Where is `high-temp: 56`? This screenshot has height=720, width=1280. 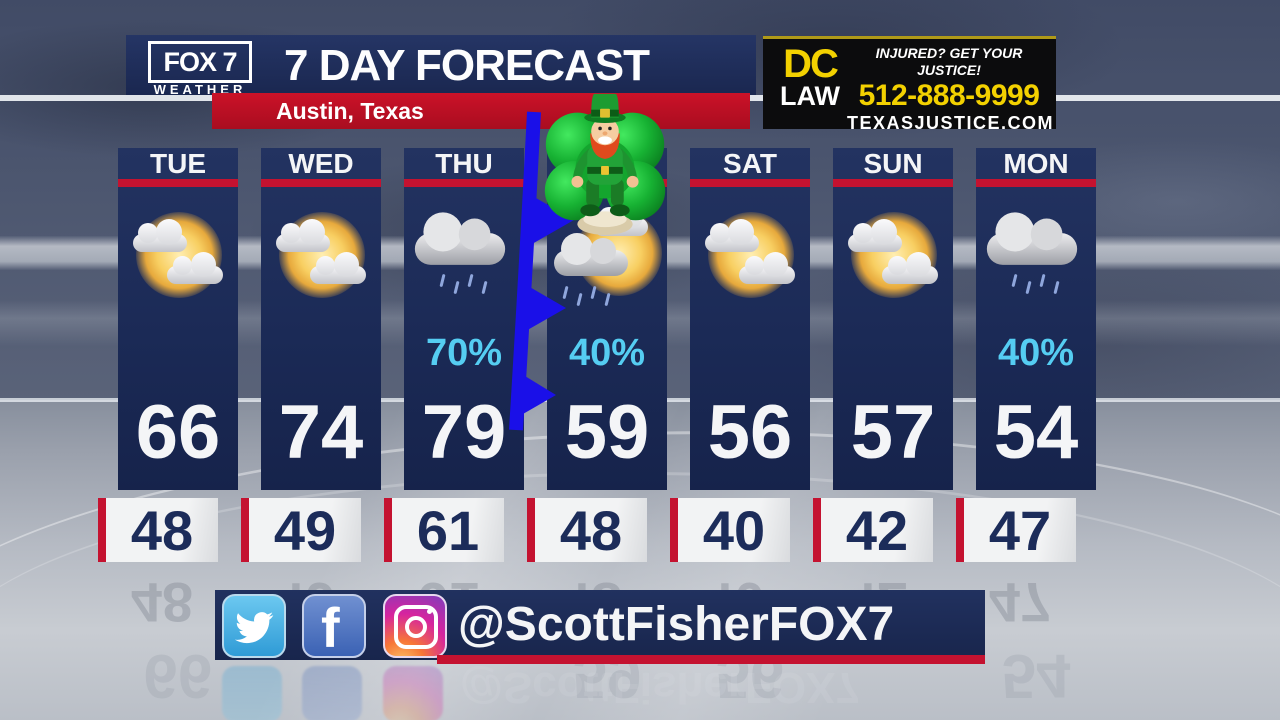 high-temp: 56 is located at coordinates (750, 432).